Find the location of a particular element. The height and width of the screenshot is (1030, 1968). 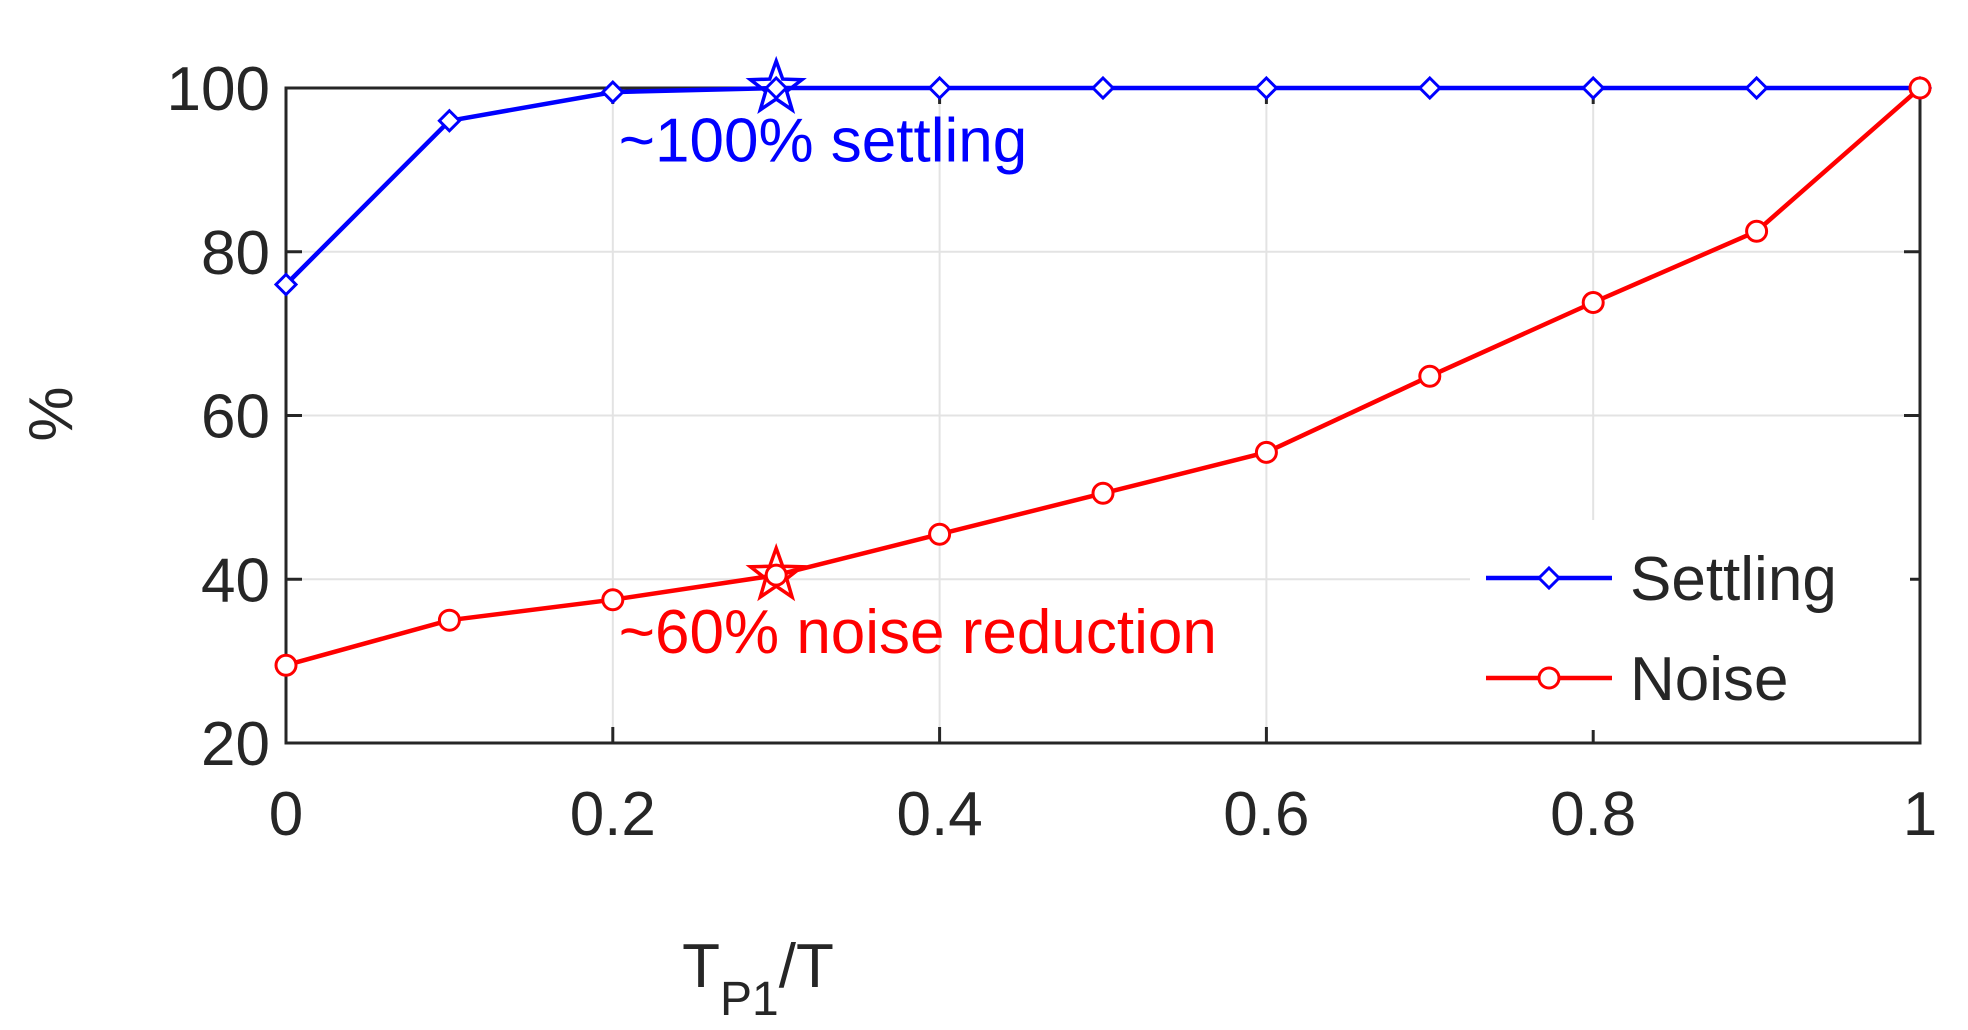

x-tick-label: 0.2 is located at coordinates (613, 814).